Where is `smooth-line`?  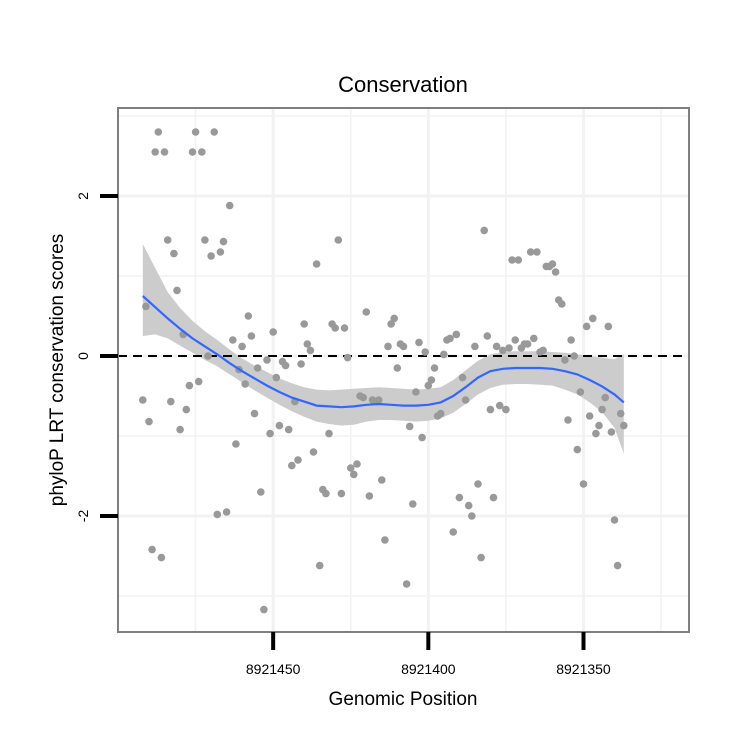 smooth-line is located at coordinates (383, 352).